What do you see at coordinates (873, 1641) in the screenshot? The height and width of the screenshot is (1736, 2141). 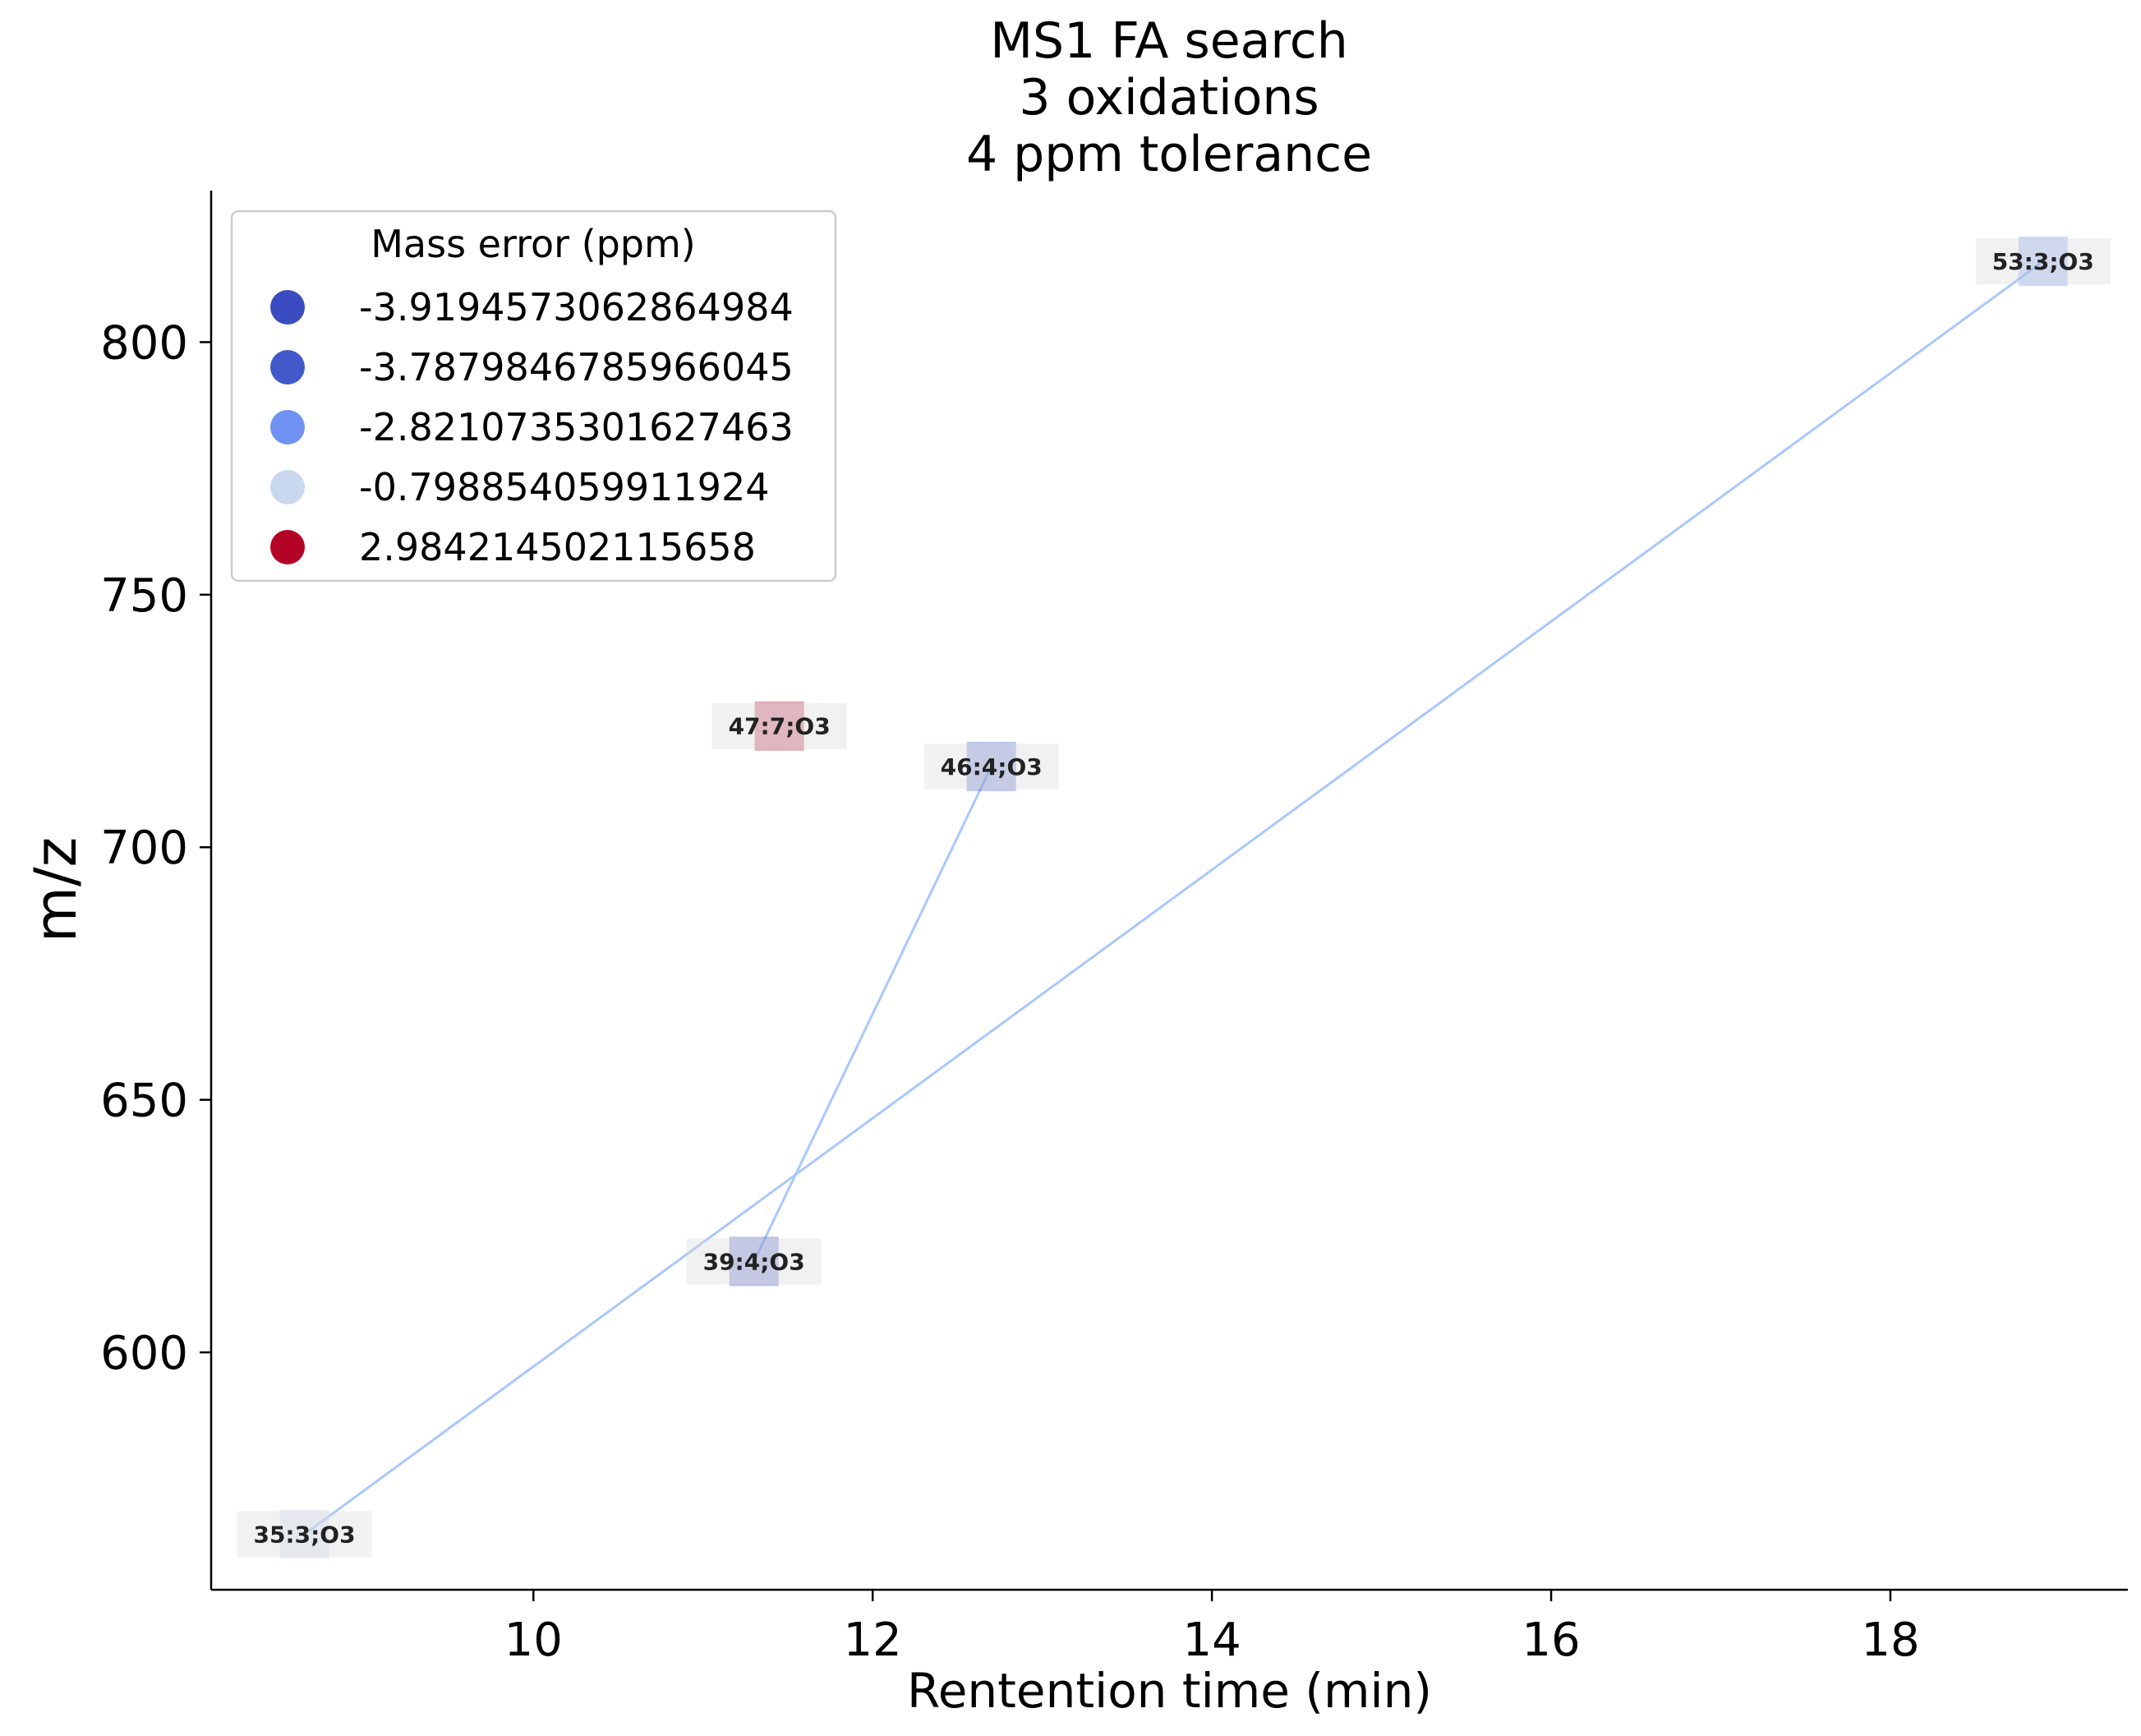 I see `x-tick-label: 12` at bounding box center [873, 1641].